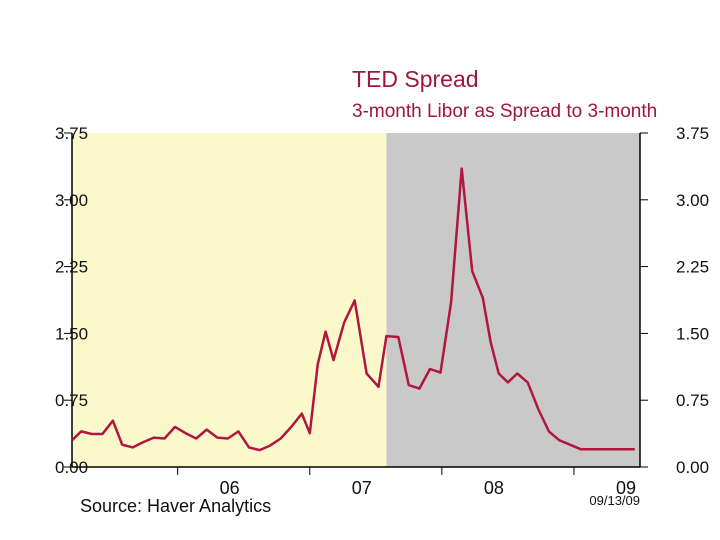  What do you see at coordinates (504, 111) in the screenshot?
I see `chart-subtitle: 3-month Libor as Spread to 3-month` at bounding box center [504, 111].